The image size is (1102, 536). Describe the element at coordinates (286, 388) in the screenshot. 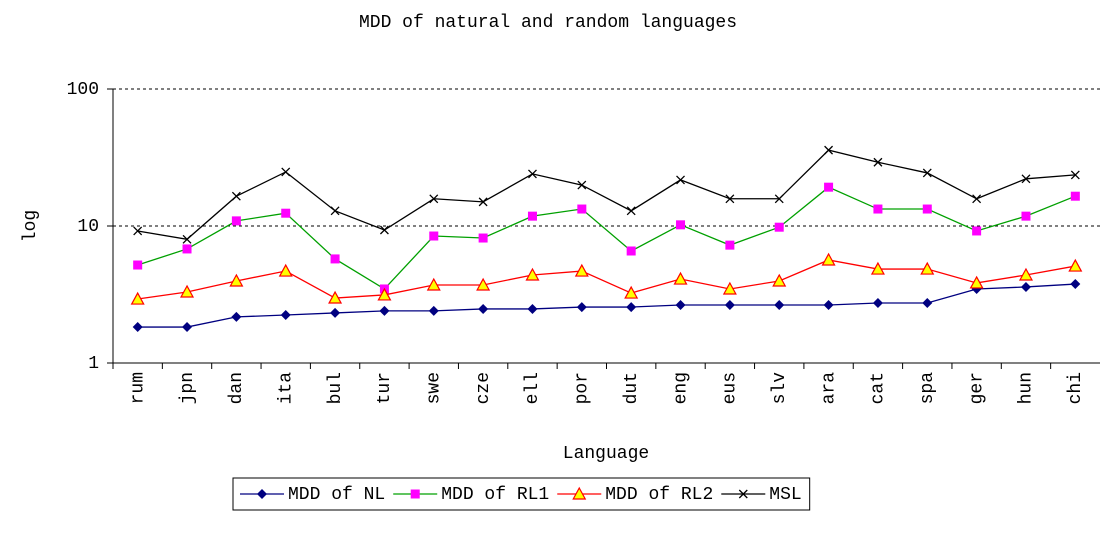

I see `x-tick-label: ita` at that location.